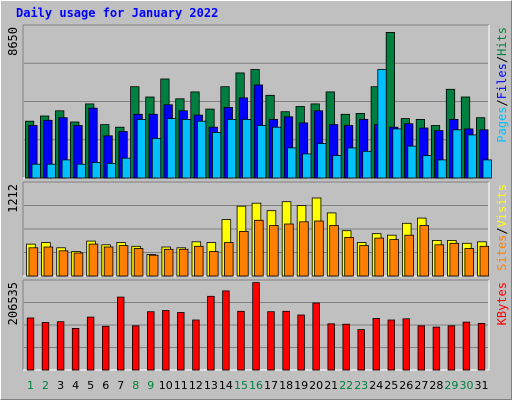  What do you see at coordinates (30, 385) in the screenshot?
I see `day-label-1: 1` at bounding box center [30, 385].